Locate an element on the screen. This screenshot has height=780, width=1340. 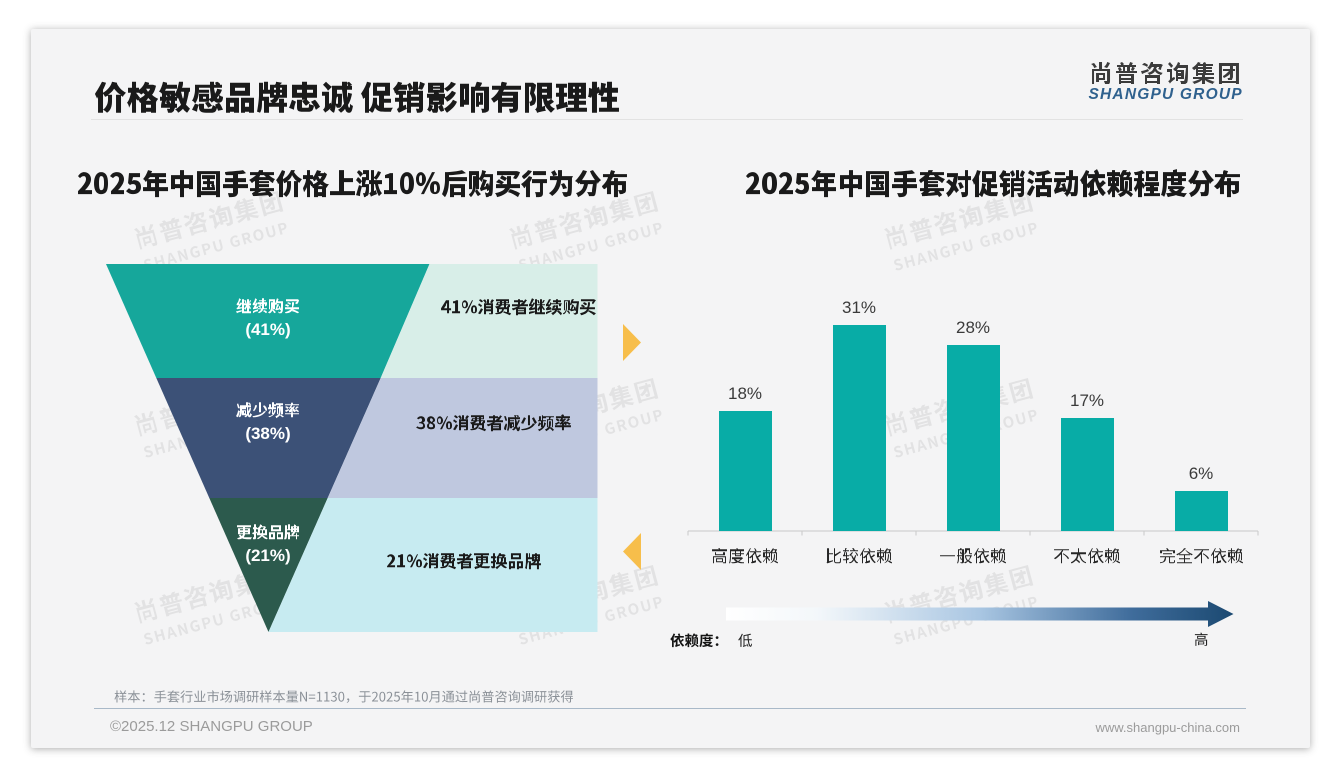
bar-category-label-4-glyphs is located at coordinates (1201, 556).